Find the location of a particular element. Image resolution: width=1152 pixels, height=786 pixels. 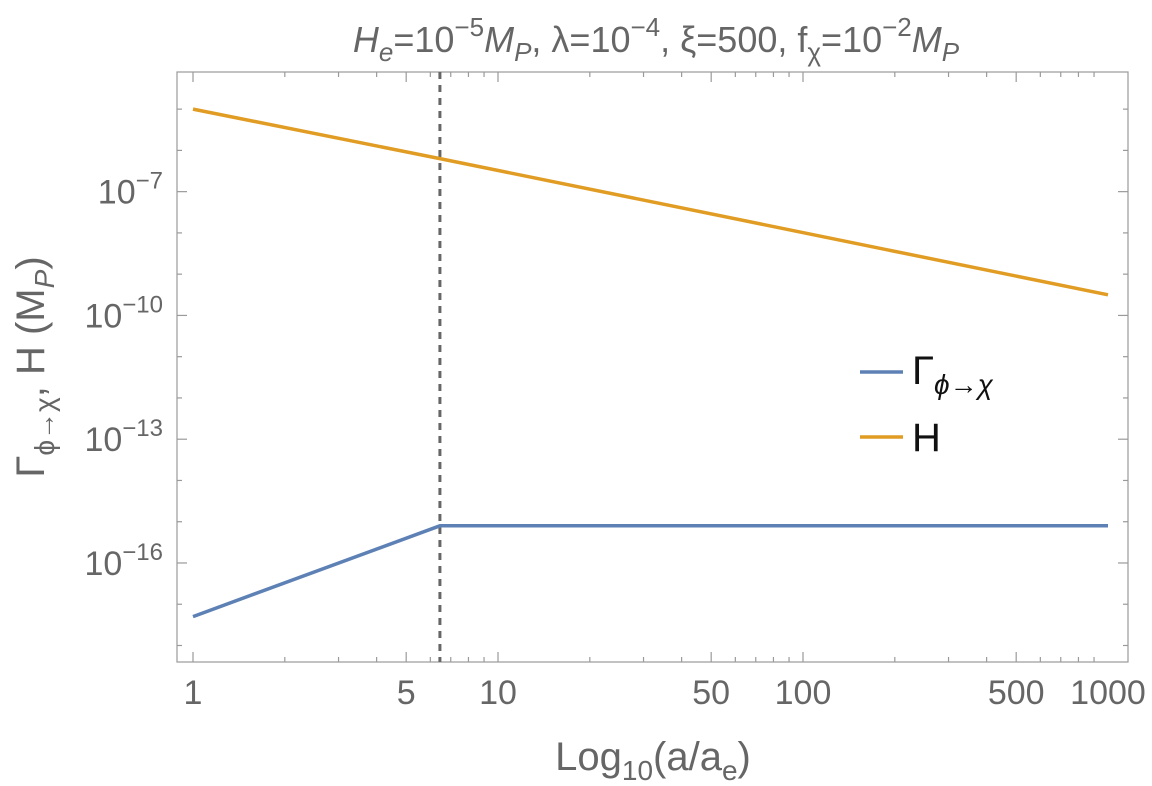

x-tick-label: 50 is located at coordinates (711, 693).